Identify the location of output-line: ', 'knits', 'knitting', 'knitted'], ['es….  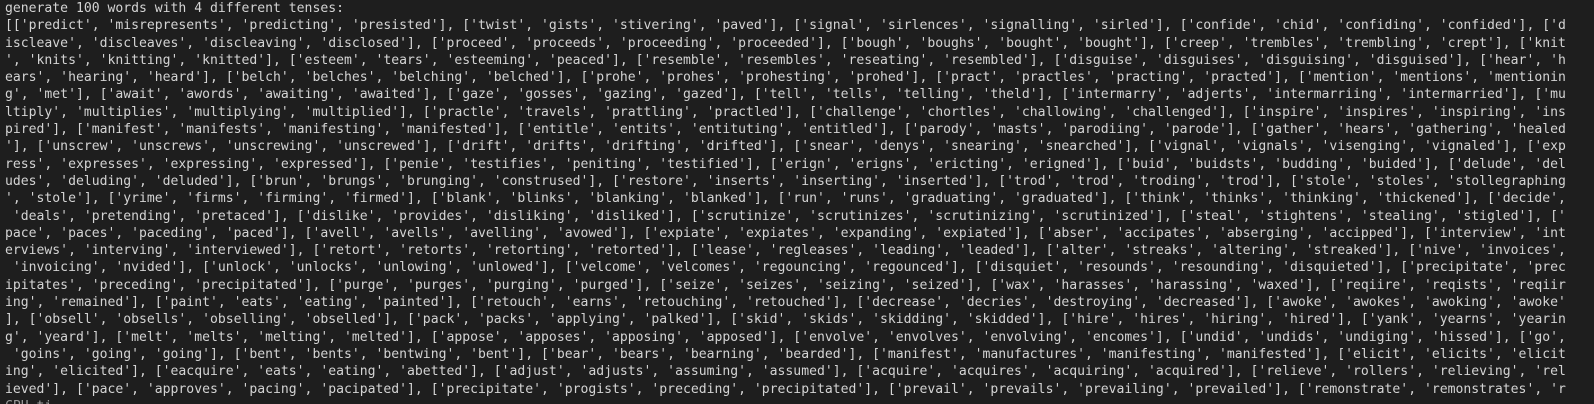
(785, 60).